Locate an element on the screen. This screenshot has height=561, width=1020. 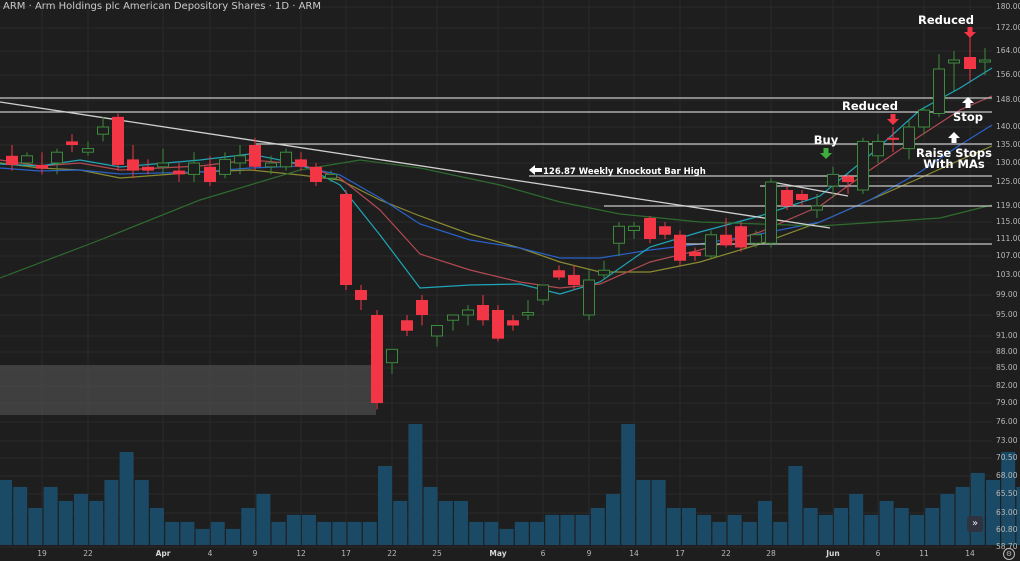
knockout-label: 126.87 Weekly Knockout Bar High is located at coordinates (624, 172).